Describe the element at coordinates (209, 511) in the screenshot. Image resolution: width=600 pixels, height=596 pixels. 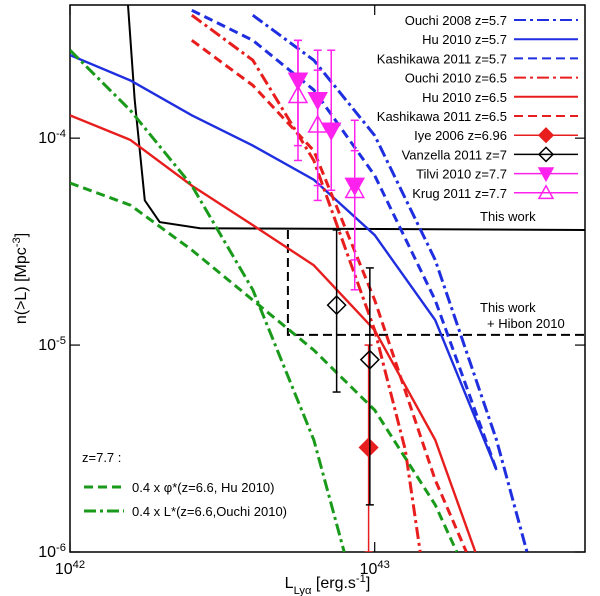
I see `legend-label: 0.4 x L*(z=6.6,Ouchi 2010)` at that location.